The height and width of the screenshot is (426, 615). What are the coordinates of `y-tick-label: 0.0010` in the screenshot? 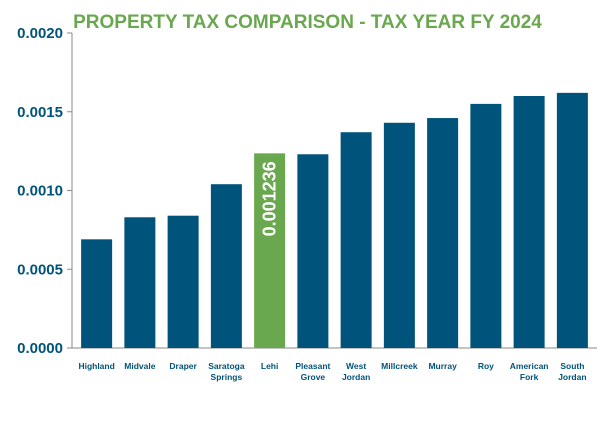 It's located at (40, 191).